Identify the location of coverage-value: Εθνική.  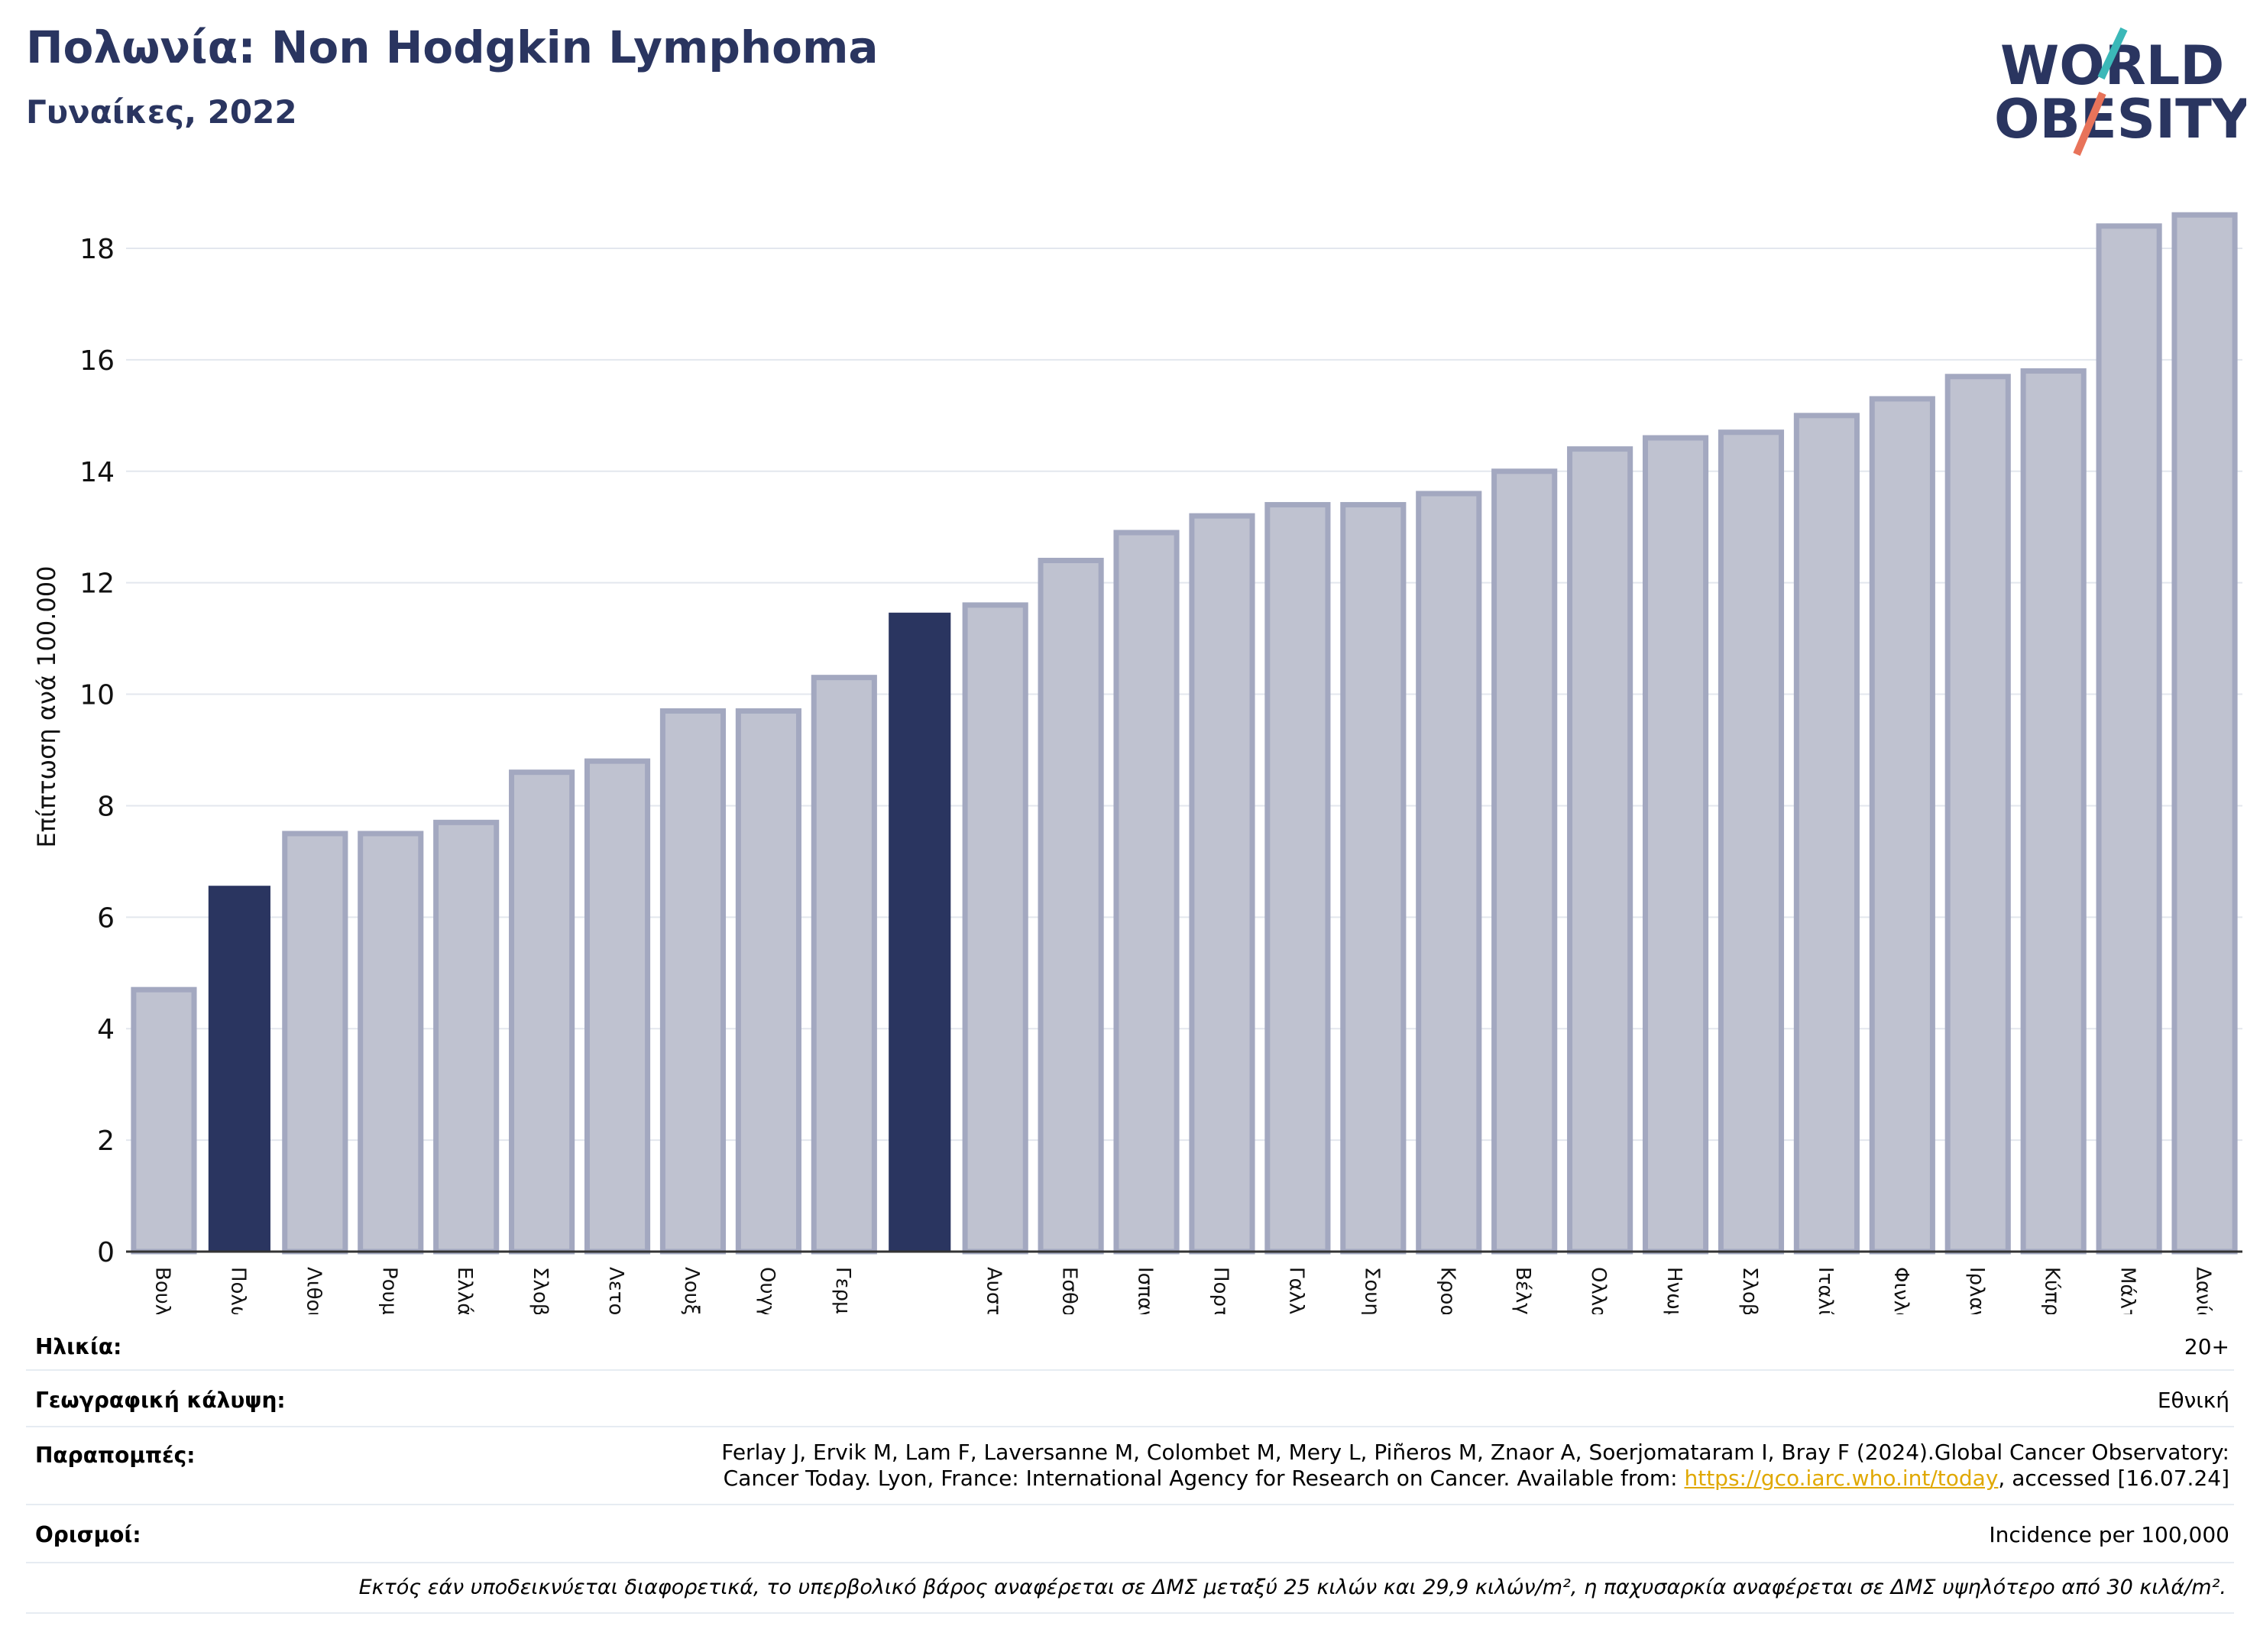
(2193, 1400).